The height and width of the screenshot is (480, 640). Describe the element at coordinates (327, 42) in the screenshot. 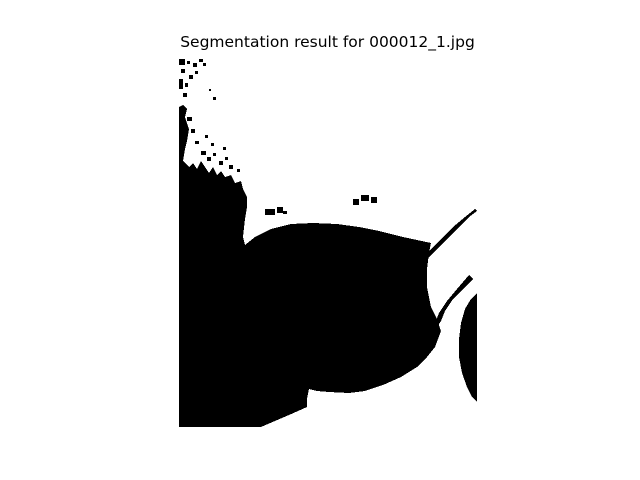

I see `figure-title: Segmentation result for 000012_1.jpg` at that location.